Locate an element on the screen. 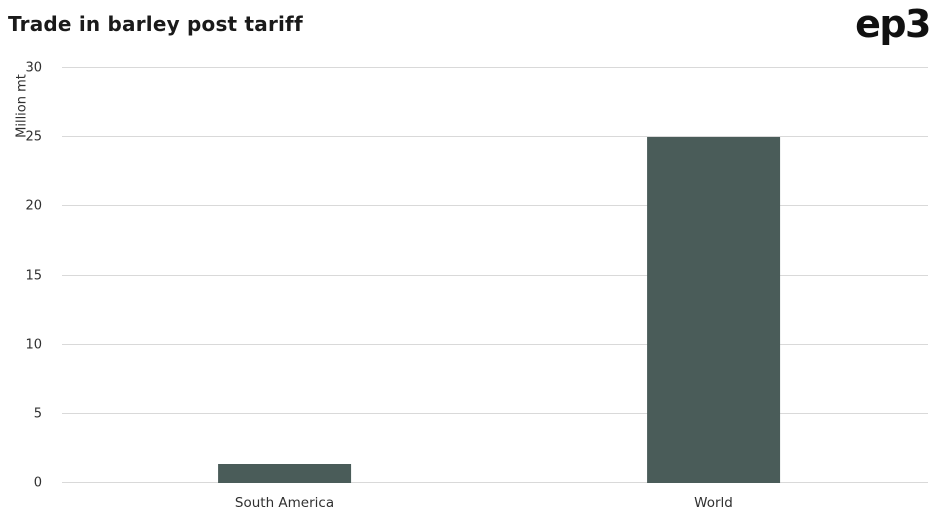 Image resolution: width=940 pixels, height=529 pixels. y-tick-label: 30 is located at coordinates (33, 68).